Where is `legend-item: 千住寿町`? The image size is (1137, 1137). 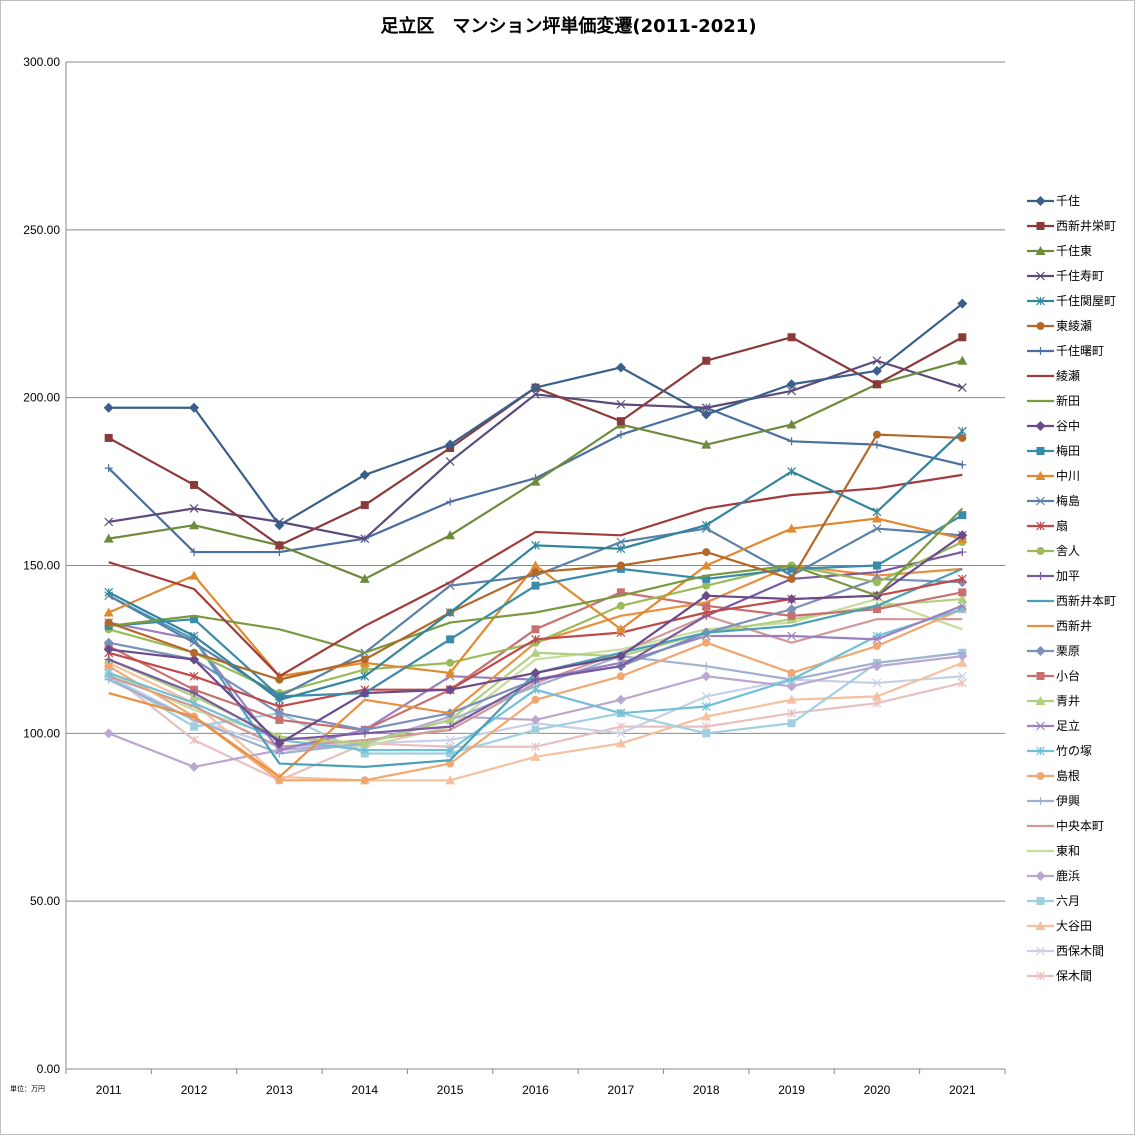 legend-item: 千住寿町 is located at coordinates (1065, 276).